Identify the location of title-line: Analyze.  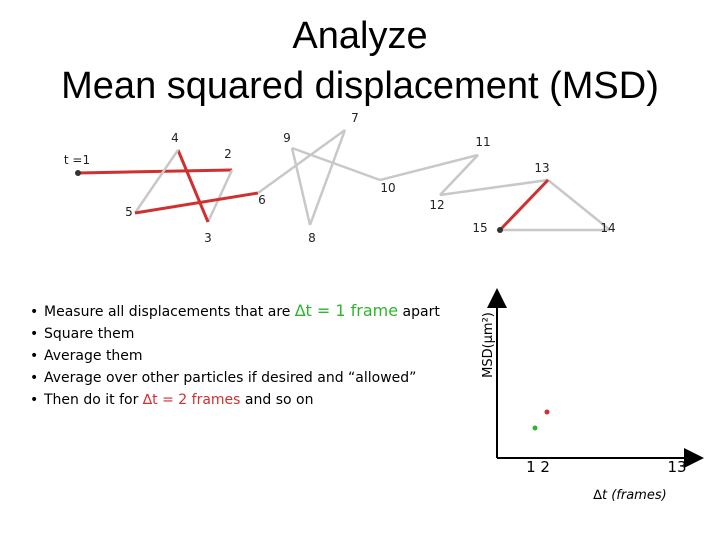
(359, 36).